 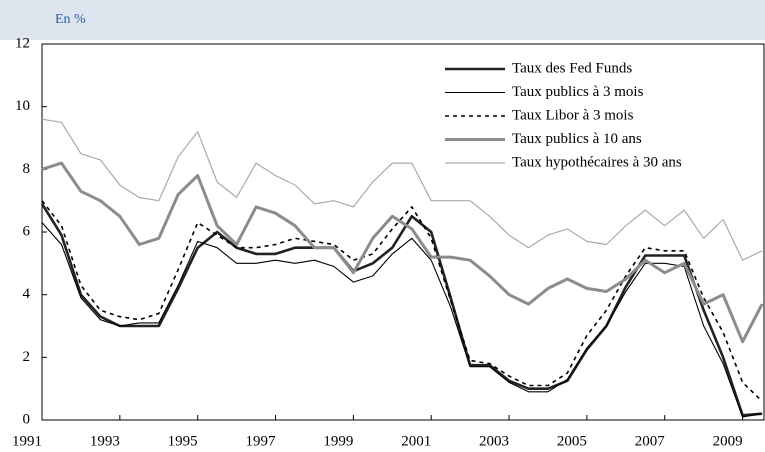 I want to click on y-tick-label: 10, so click(x=22, y=106).